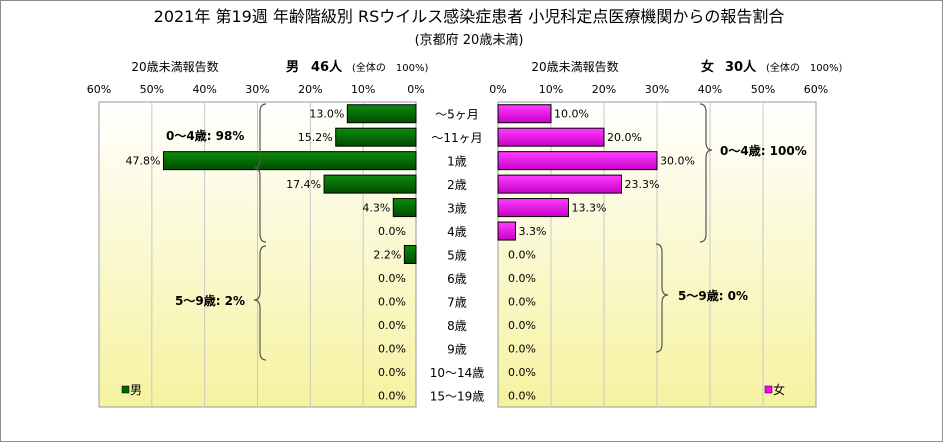 Image resolution: width=944 pixels, height=443 pixels. What do you see at coordinates (457, 256) in the screenshot?
I see `category-label: 5歳` at bounding box center [457, 256].